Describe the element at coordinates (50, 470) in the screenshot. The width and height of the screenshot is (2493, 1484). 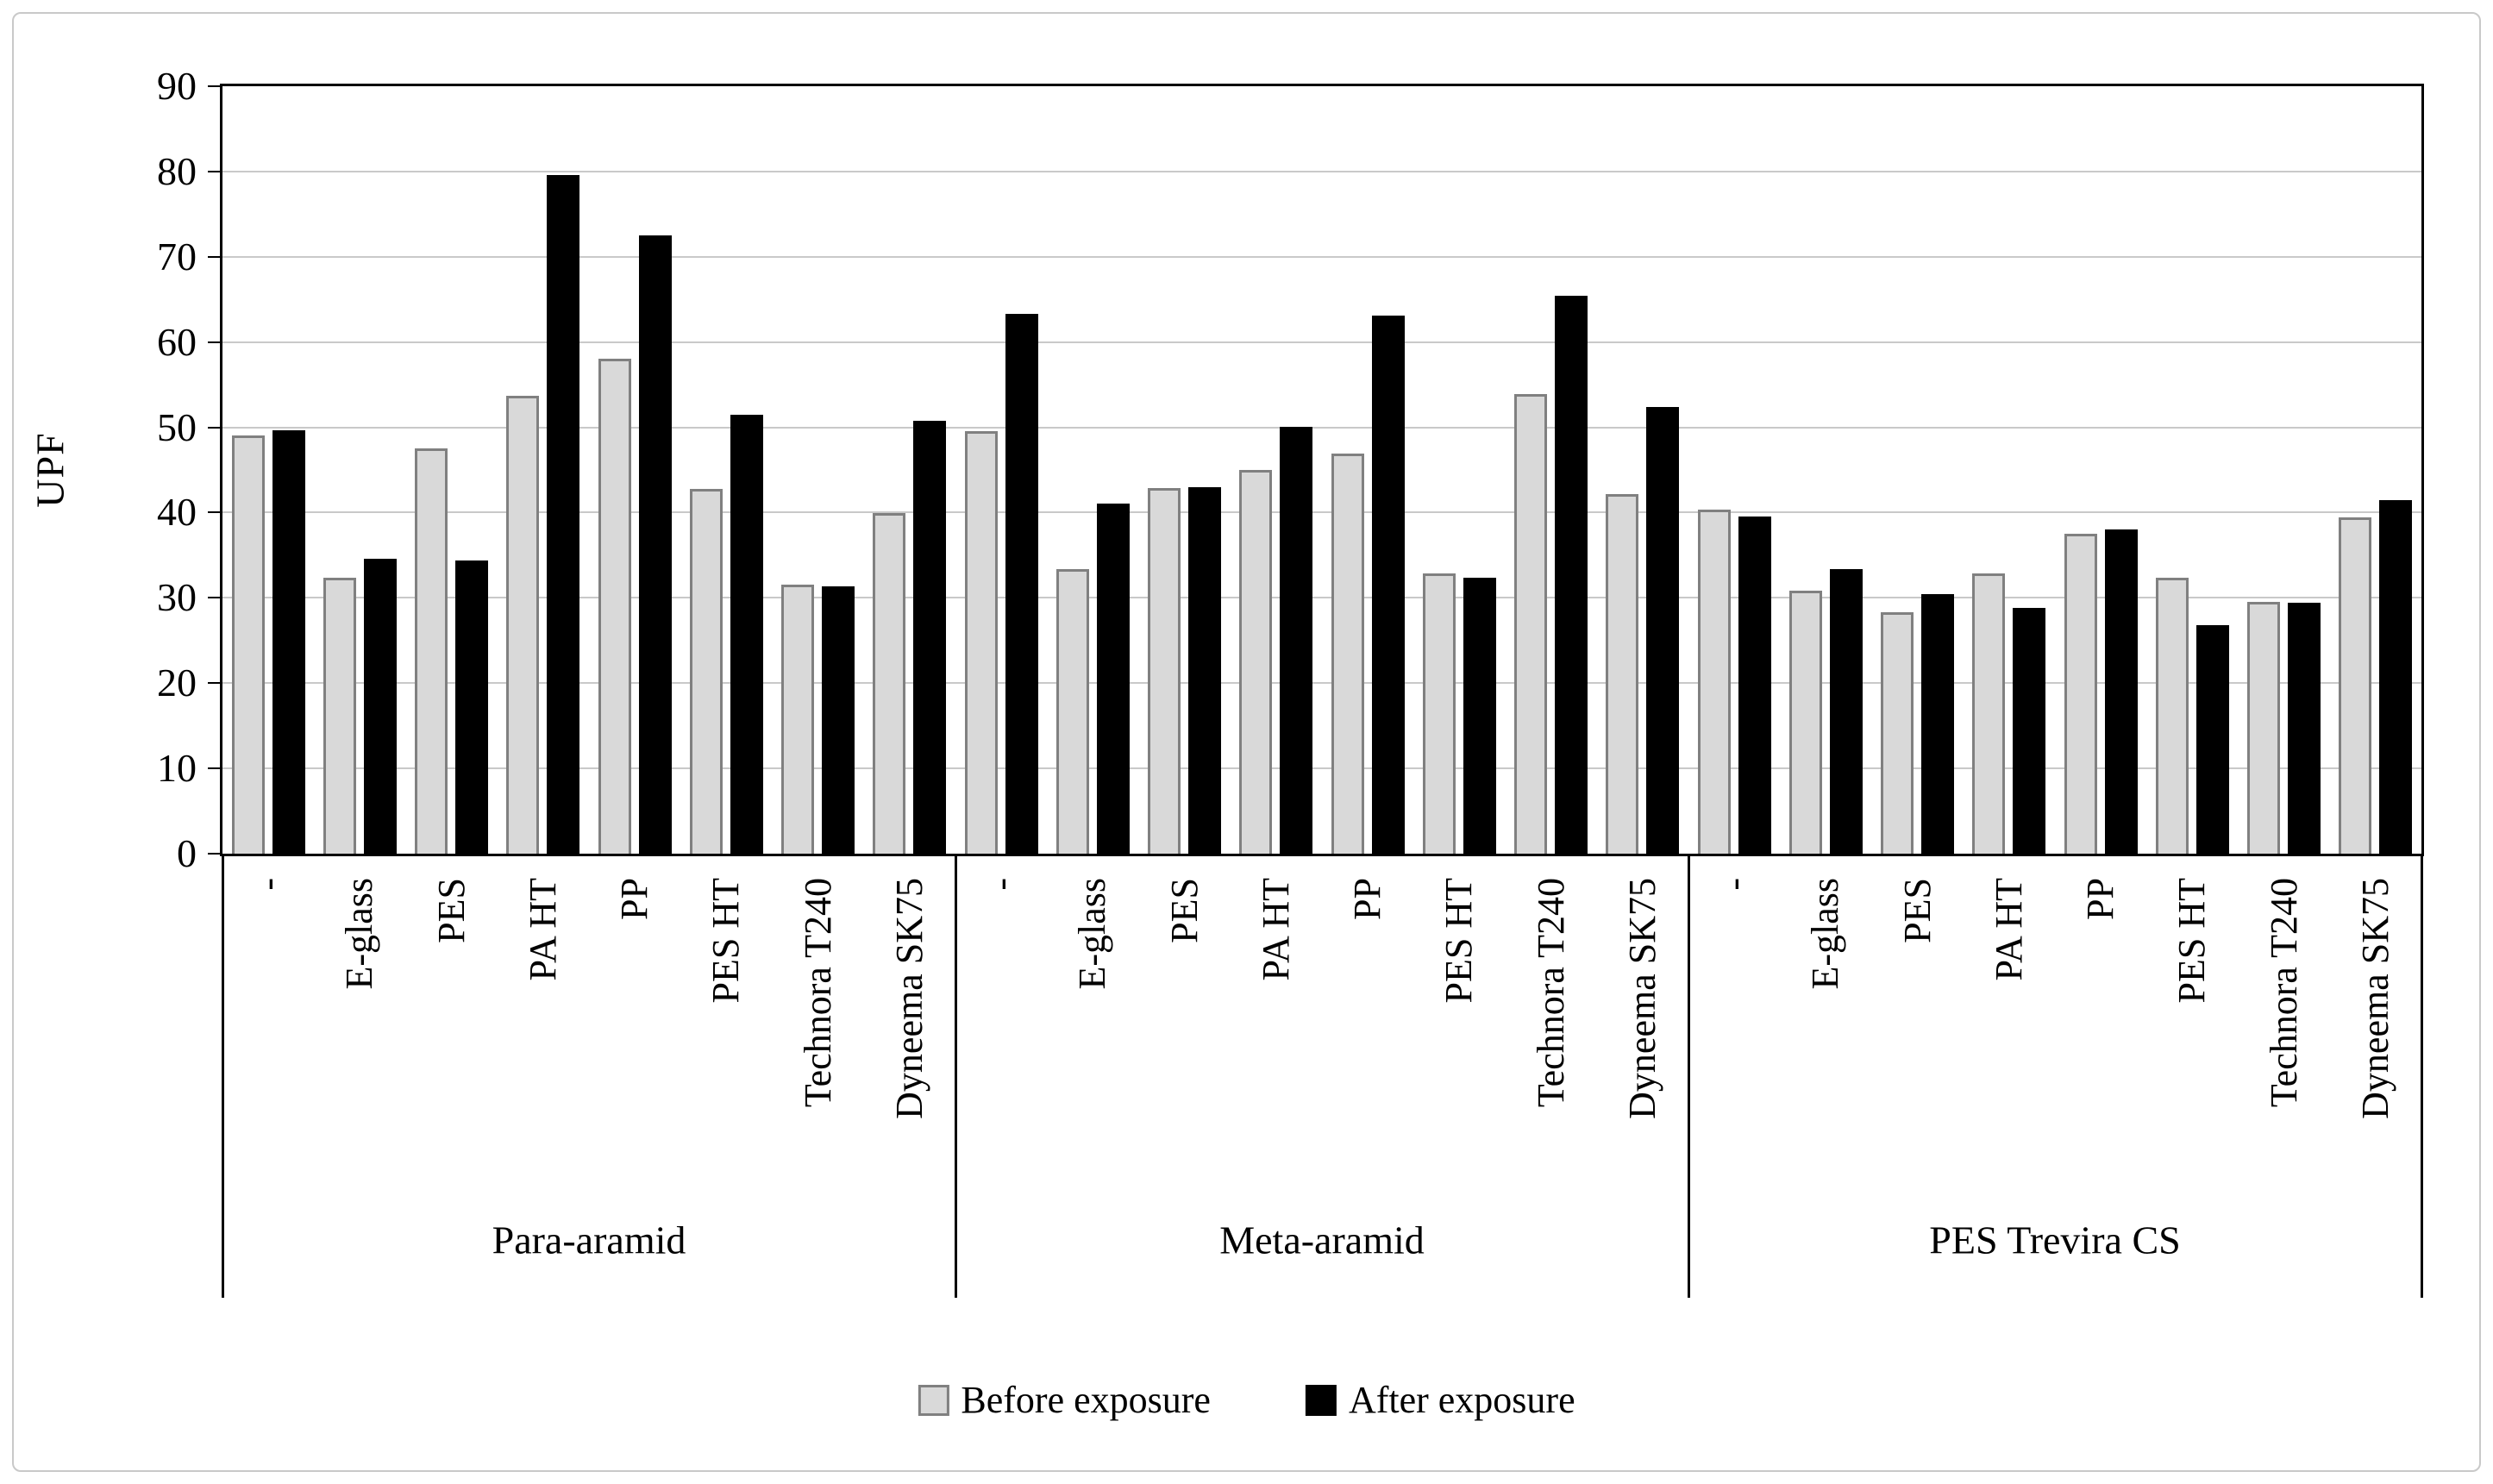
I see `y-axis-title: UPF` at that location.